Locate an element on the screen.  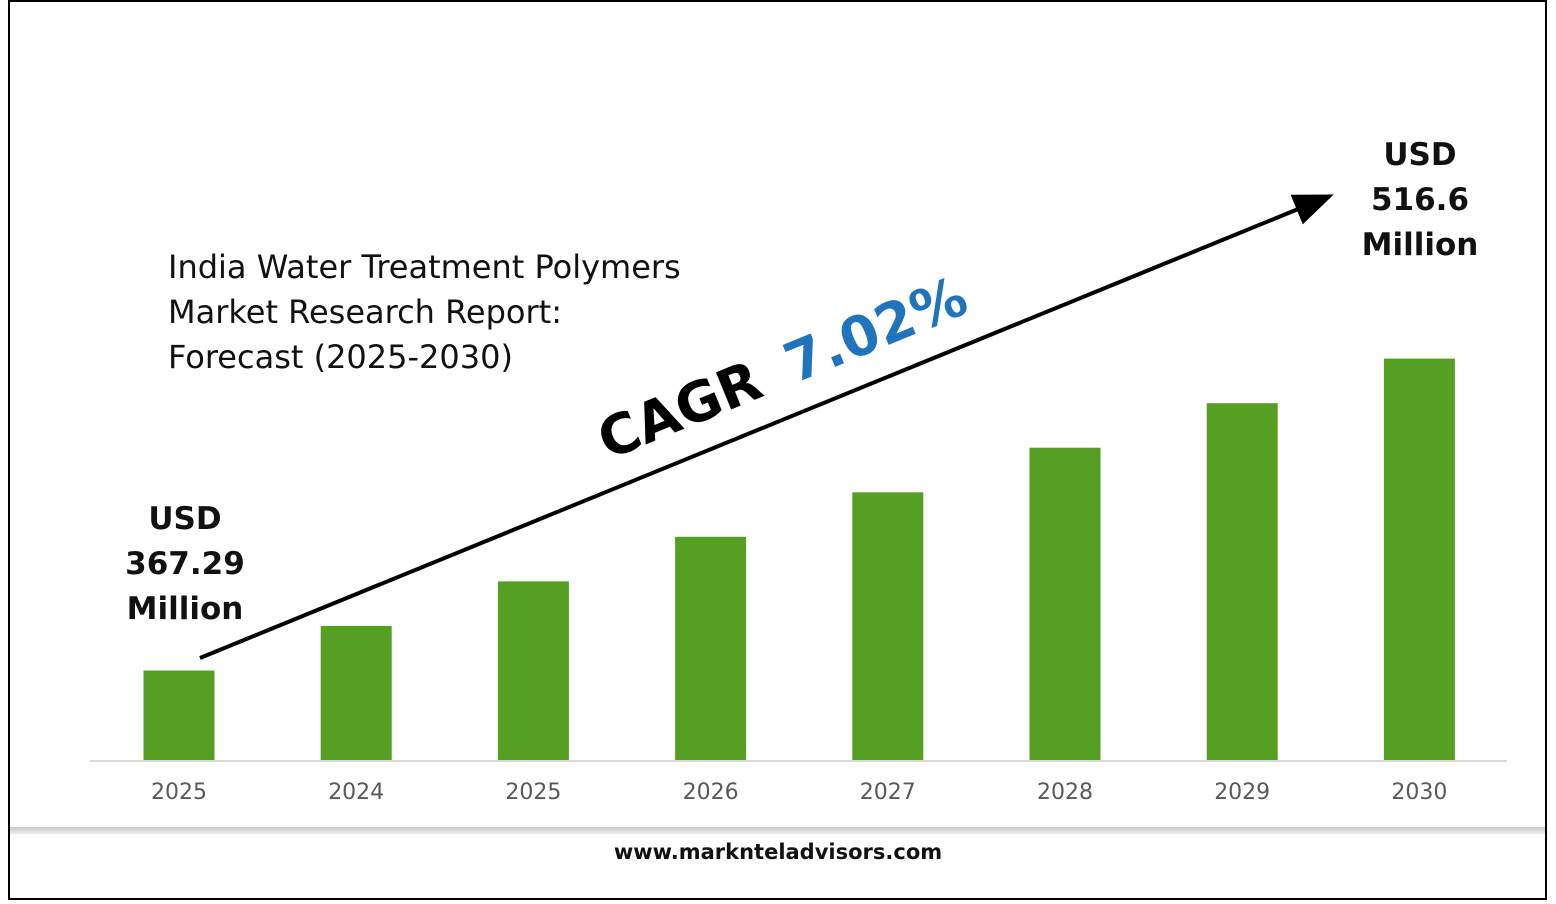
x-tick-label-7: 2030 is located at coordinates (1419, 792).